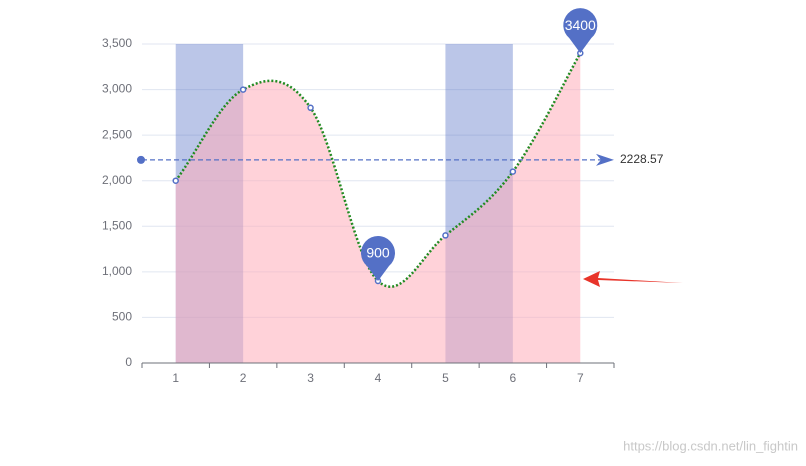  I want to click on y-tick-label: 0, so click(128, 362).